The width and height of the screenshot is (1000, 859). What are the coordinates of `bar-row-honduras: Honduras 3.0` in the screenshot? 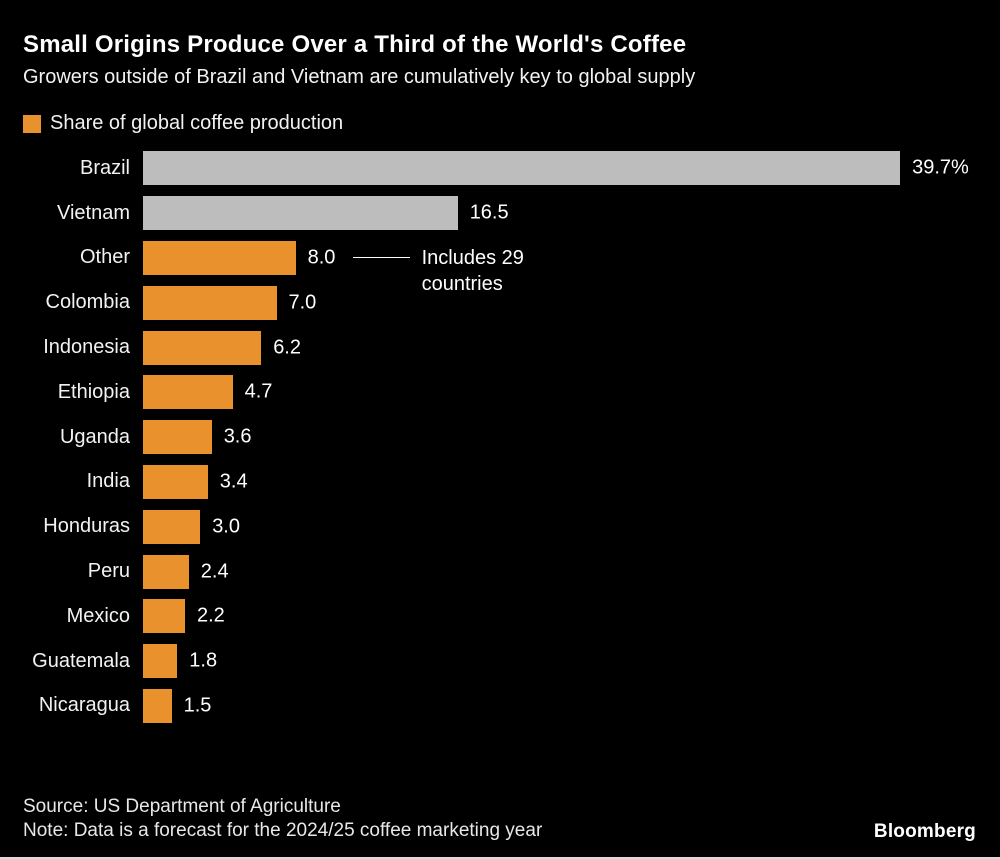 It's located at (500, 526).